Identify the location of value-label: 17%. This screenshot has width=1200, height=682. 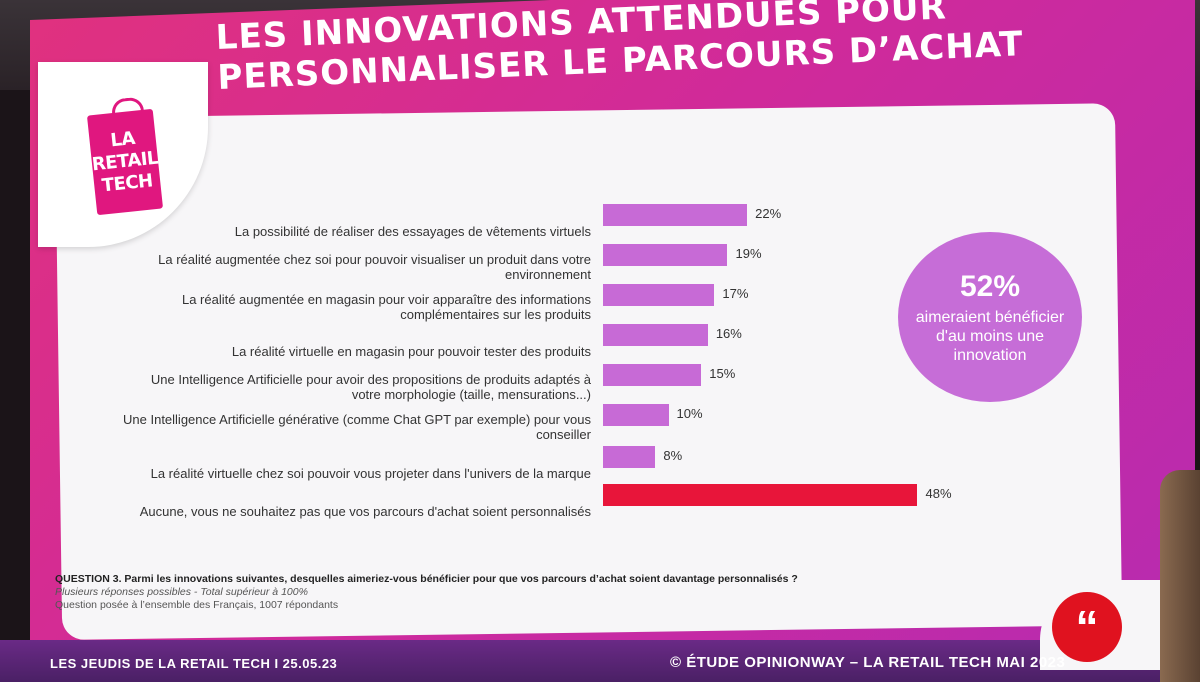
(735, 293).